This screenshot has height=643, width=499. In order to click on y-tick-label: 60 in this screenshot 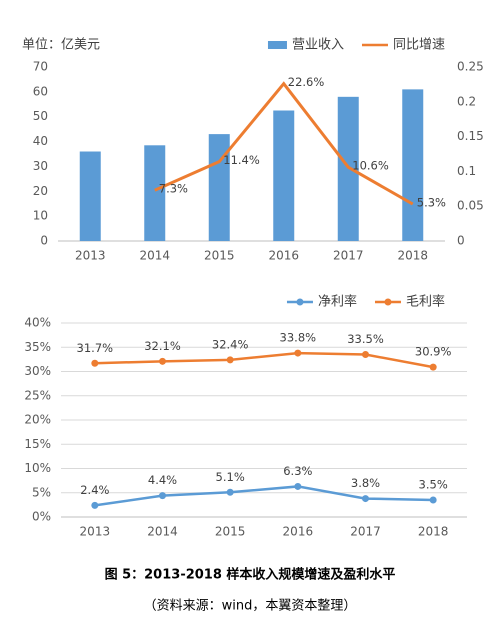, I will do `click(40, 91)`.